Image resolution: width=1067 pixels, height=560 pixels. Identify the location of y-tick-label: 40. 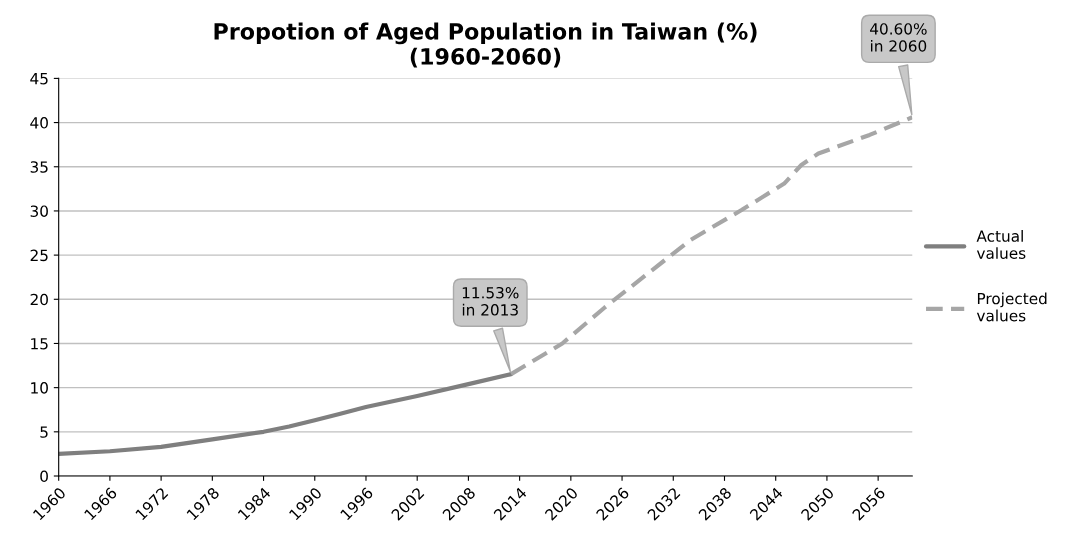
(39, 123).